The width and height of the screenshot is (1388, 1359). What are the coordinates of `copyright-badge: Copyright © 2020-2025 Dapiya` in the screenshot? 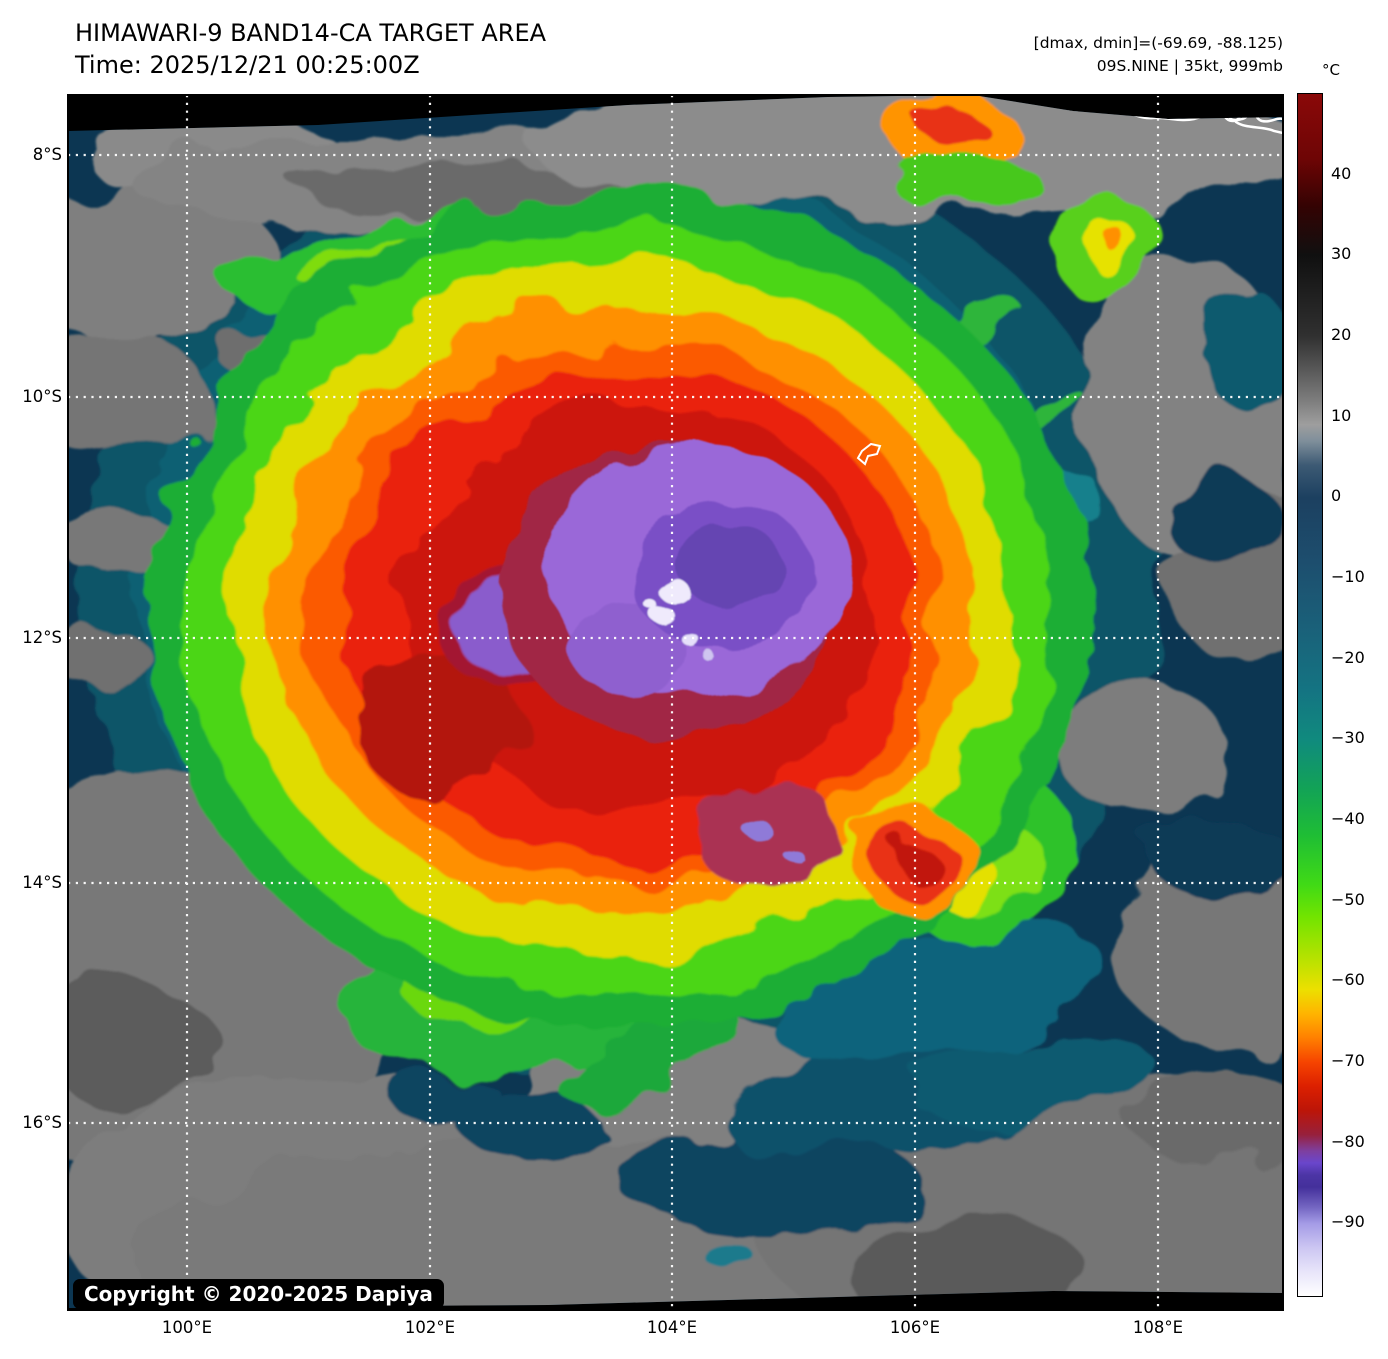 It's located at (258, 1294).